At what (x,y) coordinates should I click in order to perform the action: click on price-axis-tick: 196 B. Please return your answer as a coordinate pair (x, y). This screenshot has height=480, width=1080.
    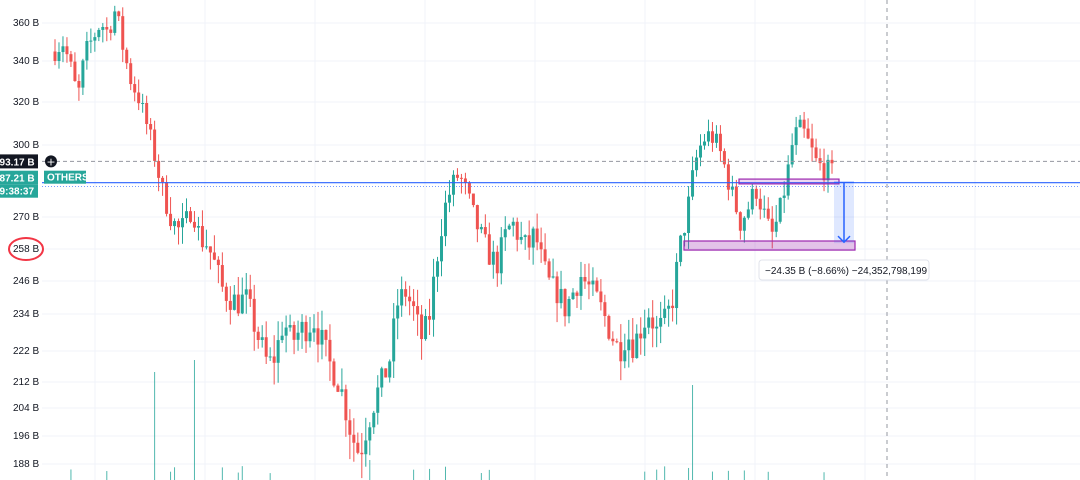
    Looking at the image, I should click on (26, 436).